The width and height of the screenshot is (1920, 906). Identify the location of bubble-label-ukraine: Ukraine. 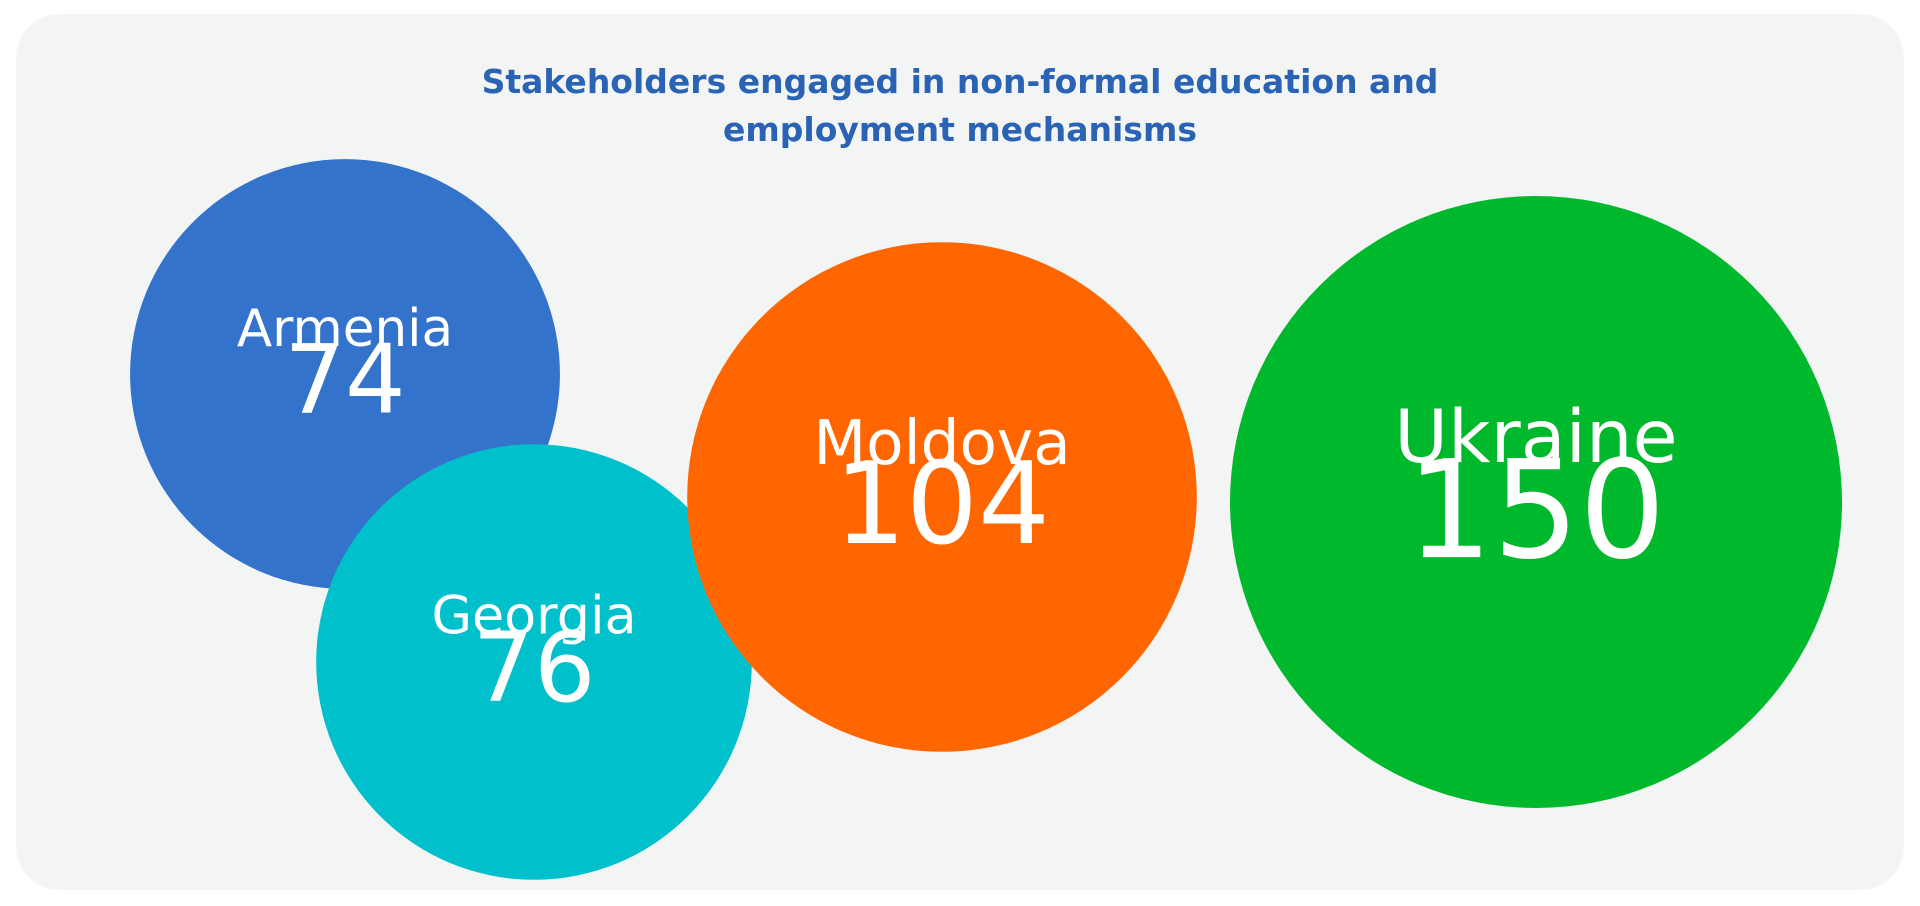
(1535, 437).